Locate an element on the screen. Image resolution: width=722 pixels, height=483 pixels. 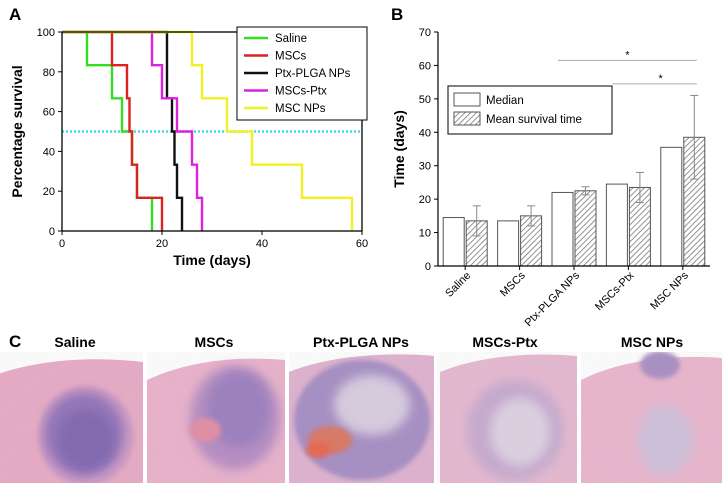
bar-y-tick-label-1: 10 is located at coordinates (425, 234).